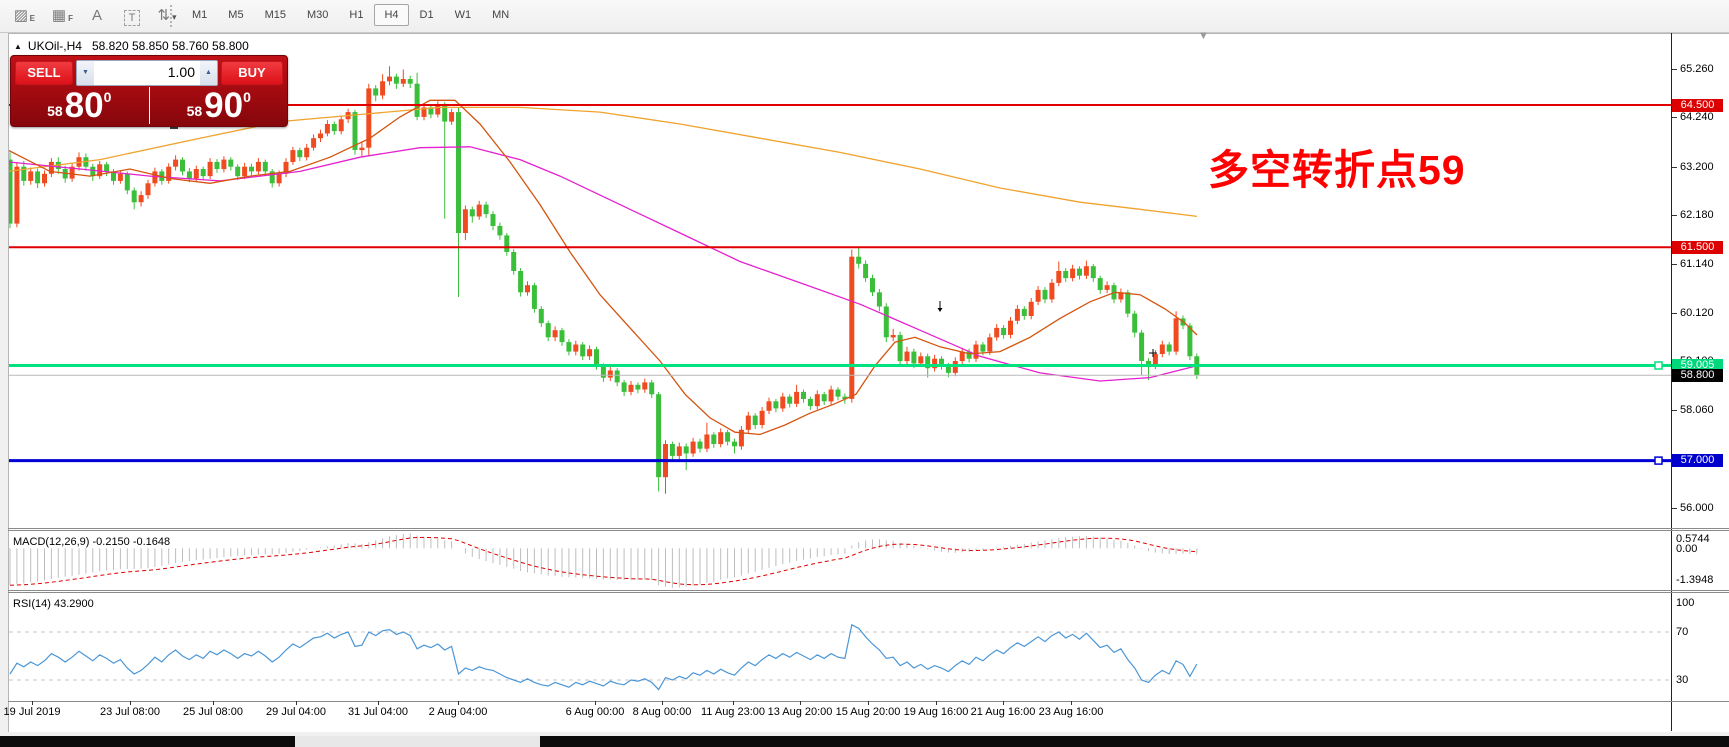 This screenshot has width=1729, height=747. I want to click on buy-button: BUY, so click(252, 72).